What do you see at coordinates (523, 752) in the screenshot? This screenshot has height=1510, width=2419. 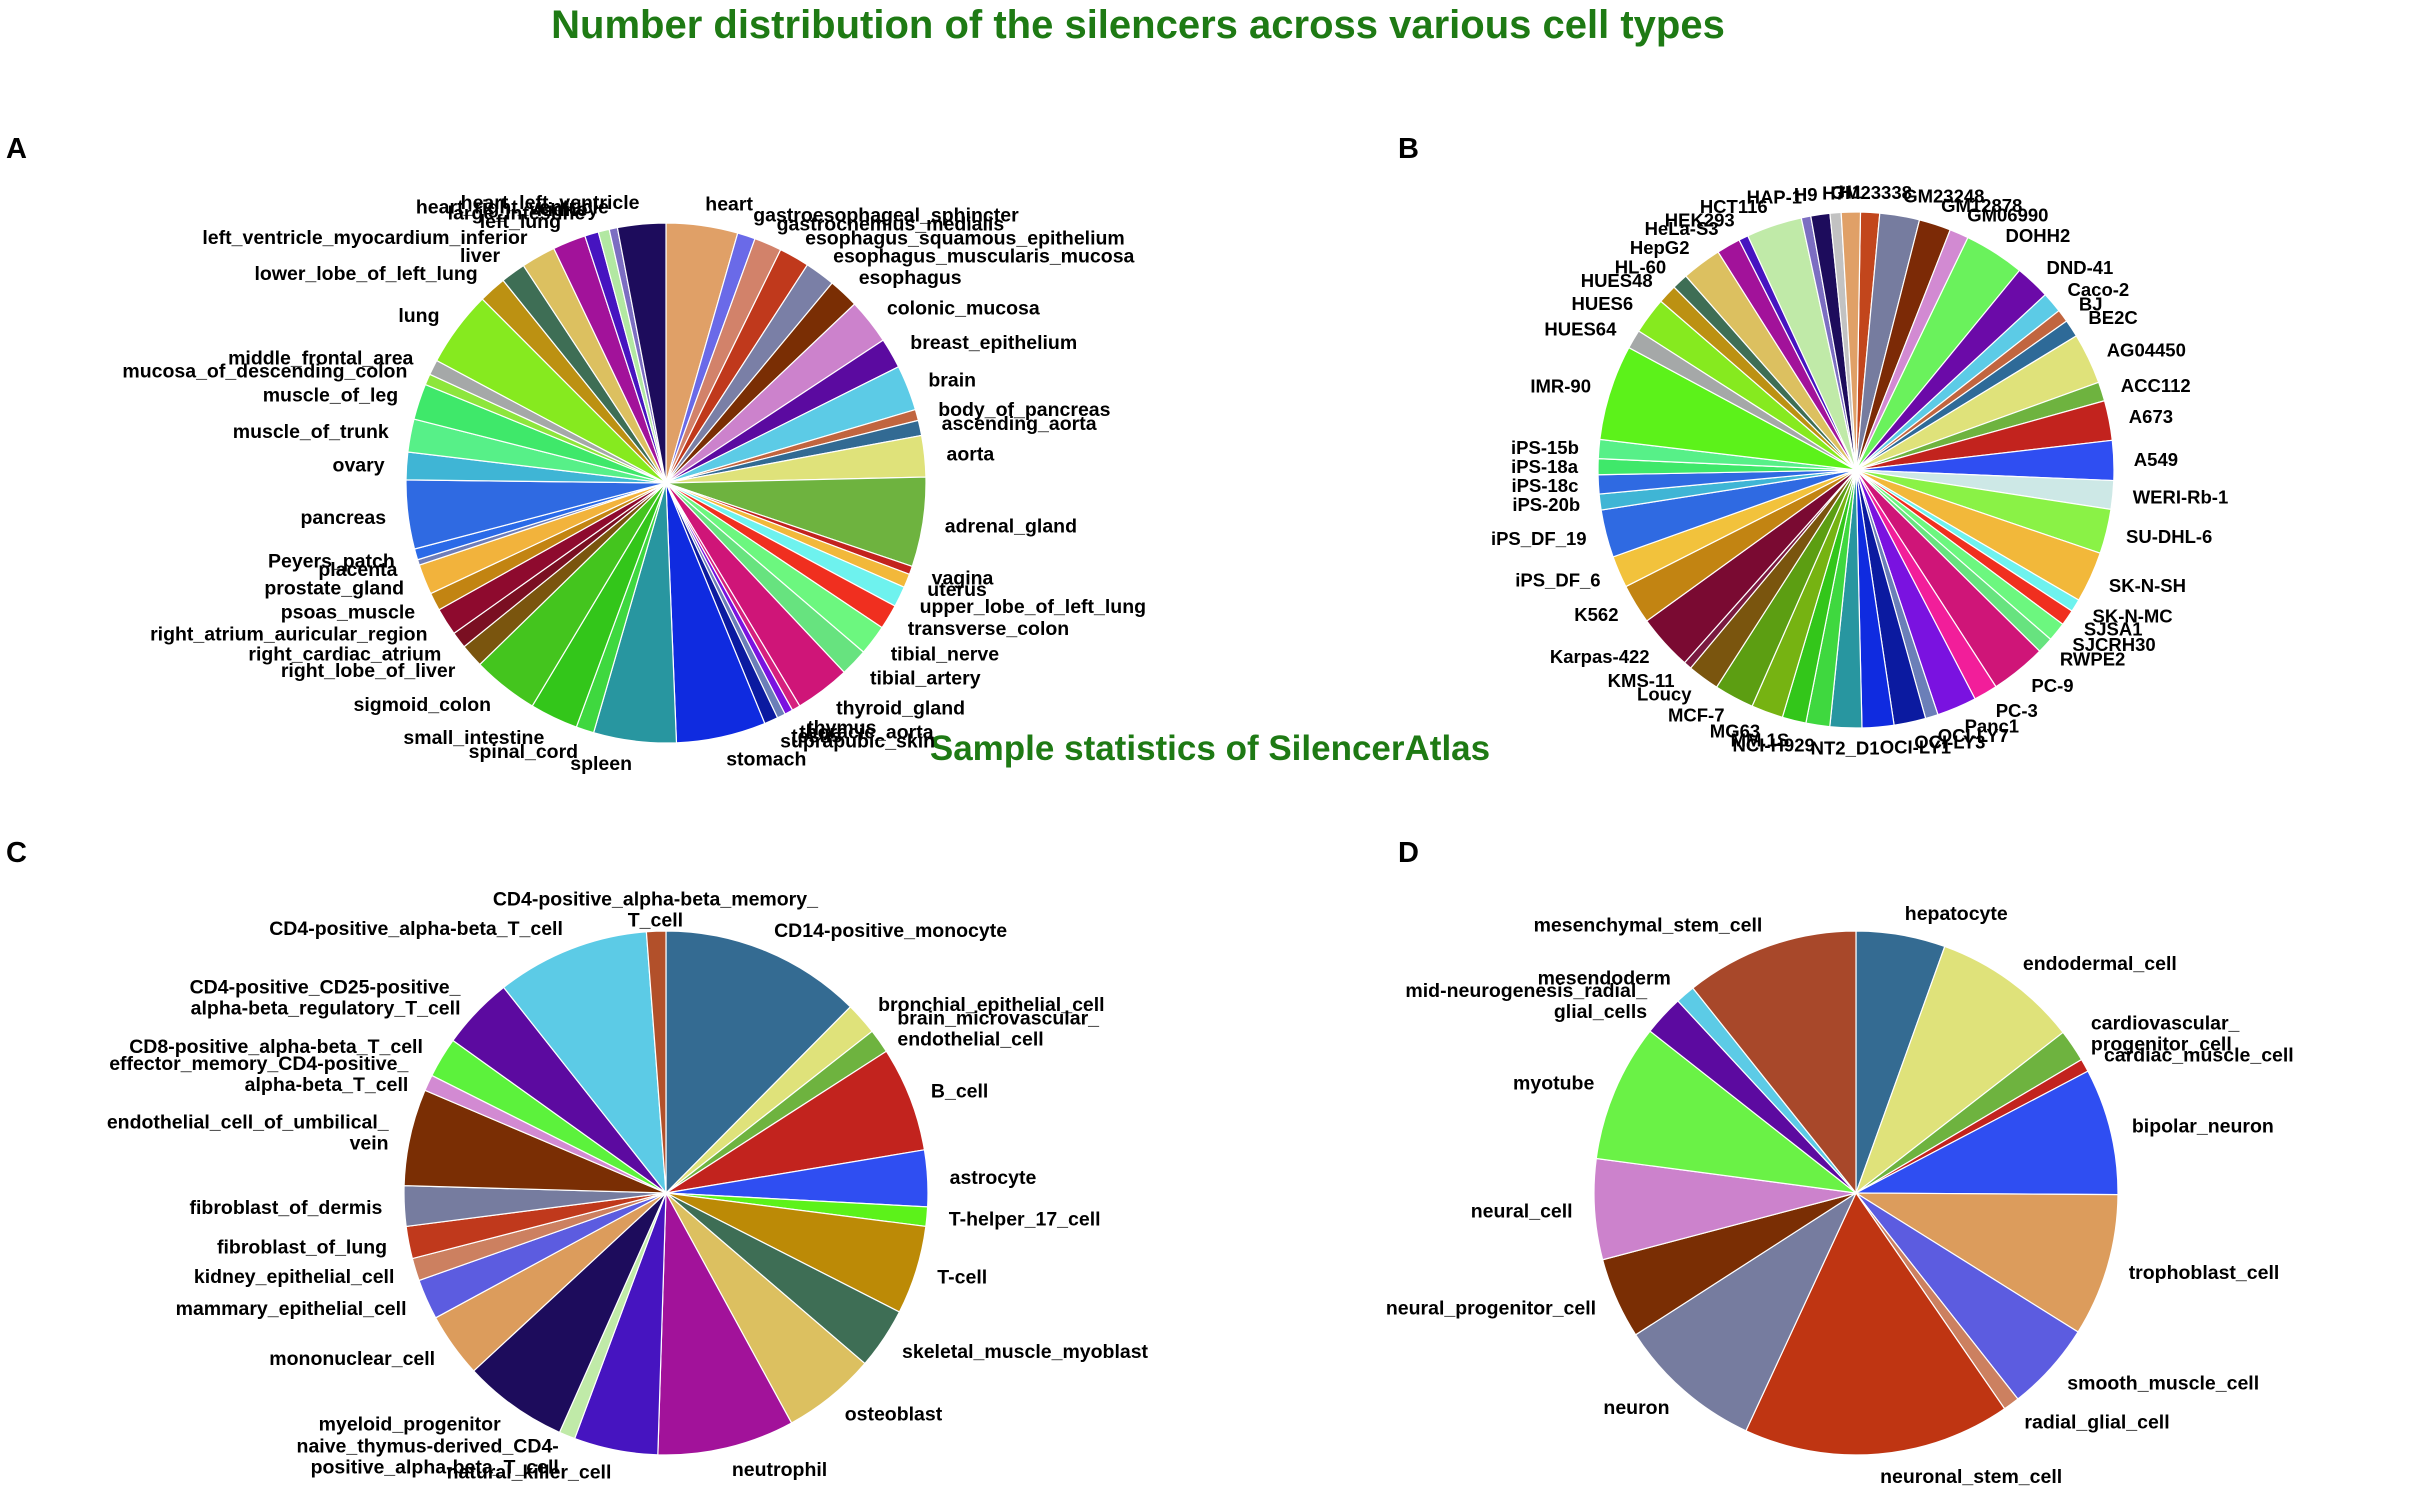 I see `slice-label: spinal_cord` at bounding box center [523, 752].